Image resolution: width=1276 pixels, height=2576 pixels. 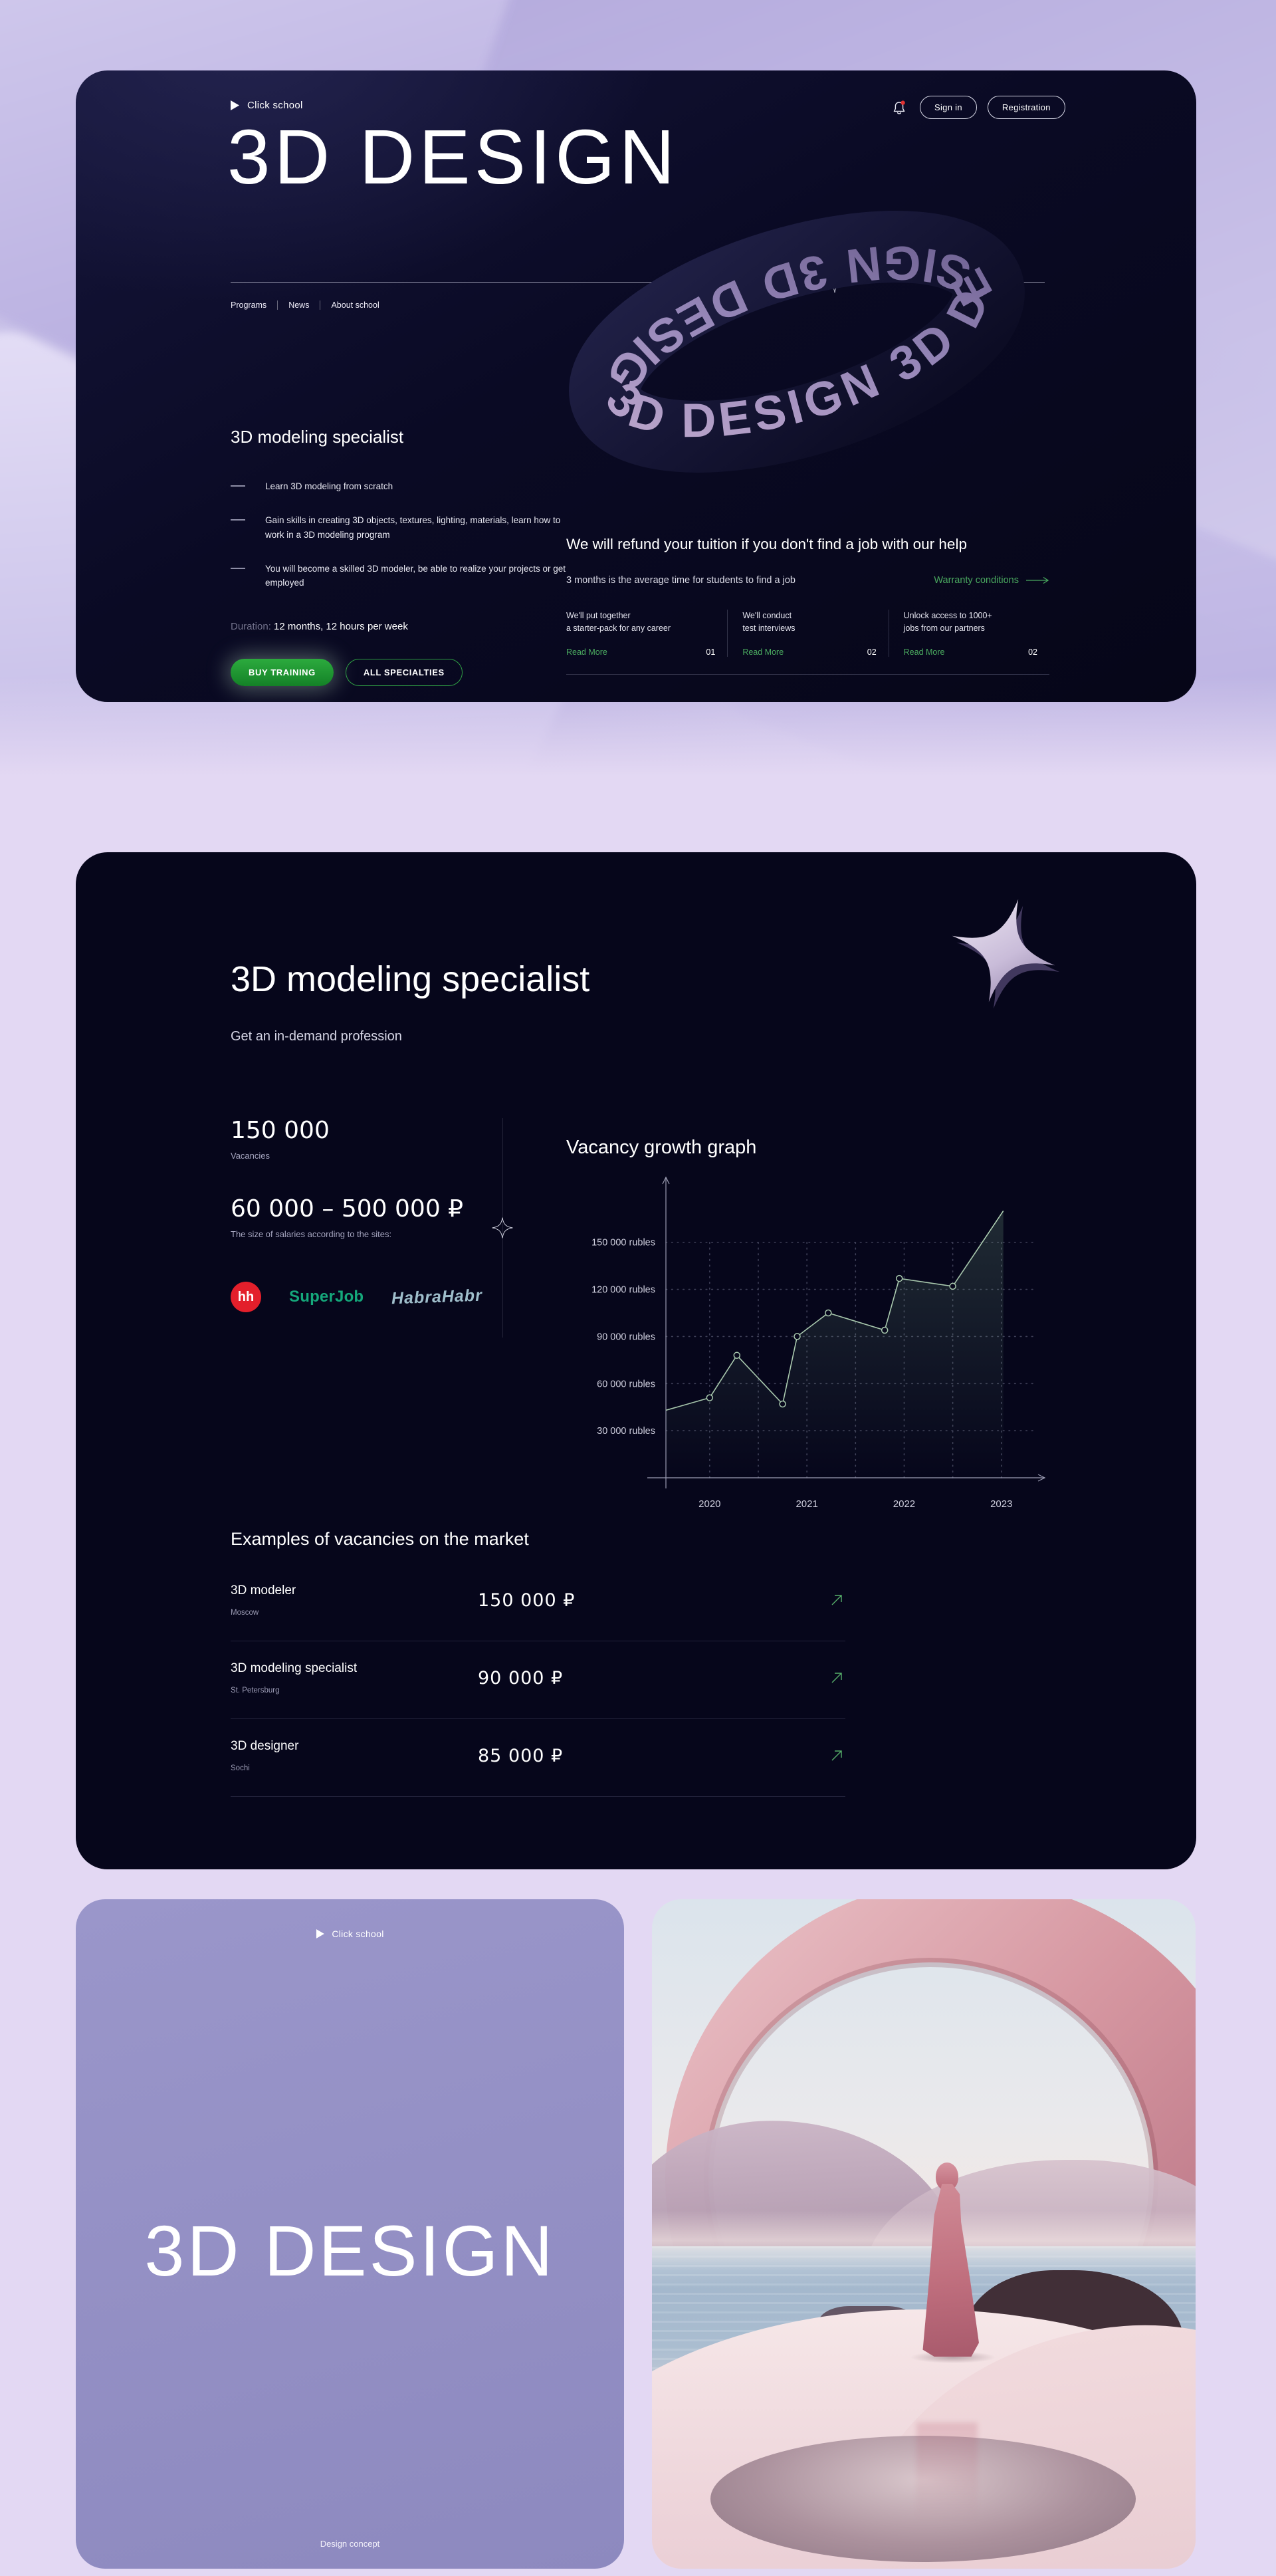 I want to click on svg-text: 2022, so click(x=904, y=1504).